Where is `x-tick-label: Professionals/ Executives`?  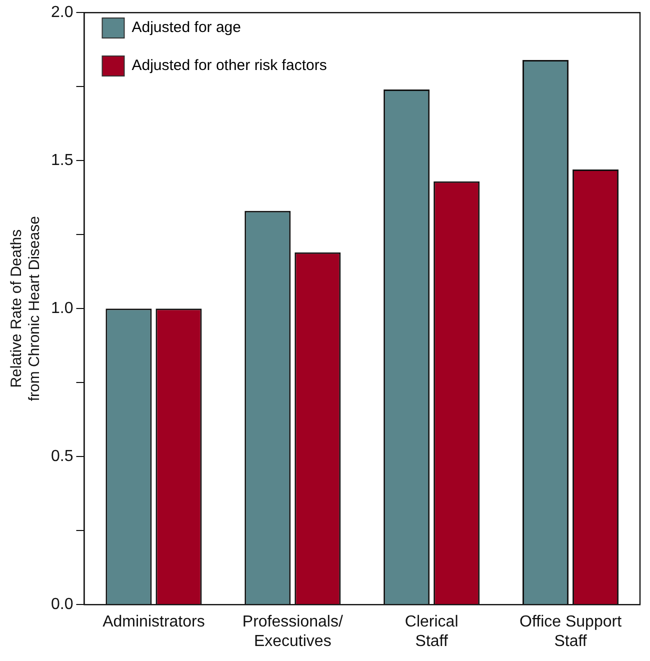
x-tick-label: Professionals/ Executives is located at coordinates (293, 632).